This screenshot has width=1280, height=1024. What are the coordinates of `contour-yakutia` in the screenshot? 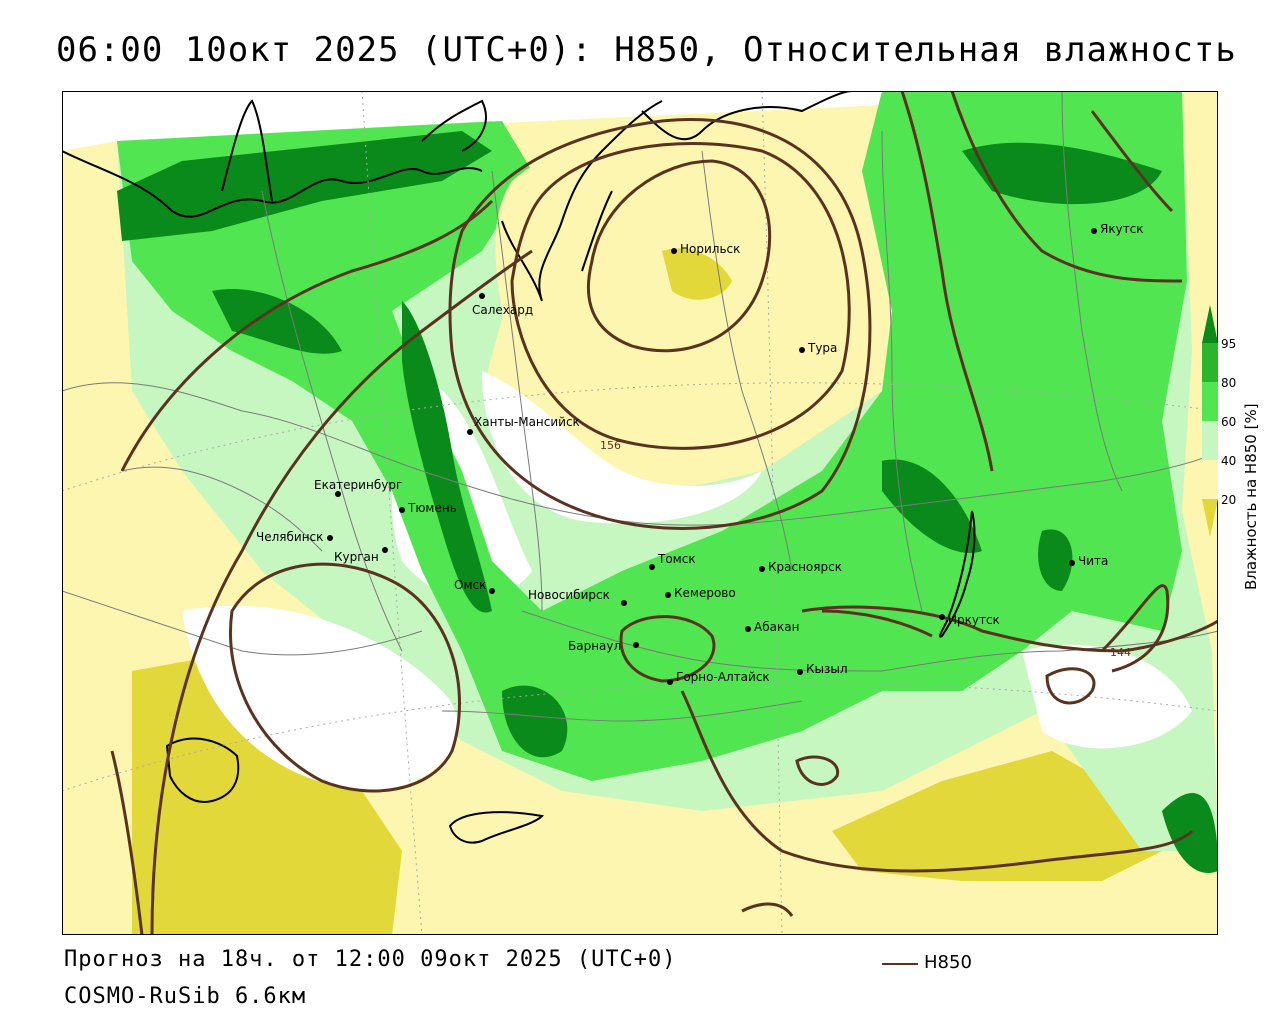 It's located at (1066, 187).